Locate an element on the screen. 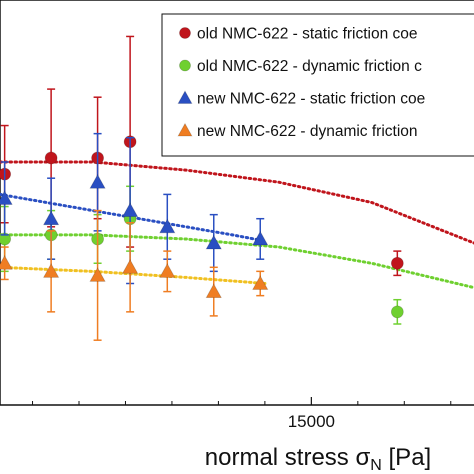 The image size is (474, 474). legend-label: old NMC-622 - static friction coe is located at coordinates (307, 34).